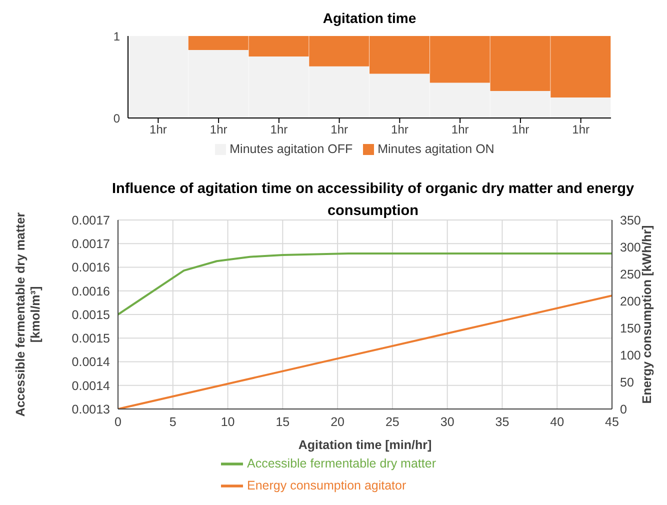 This screenshot has width=667, height=505. Describe the element at coordinates (91, 409) in the screenshot. I see `y-tick-label: 0.0013` at that location.